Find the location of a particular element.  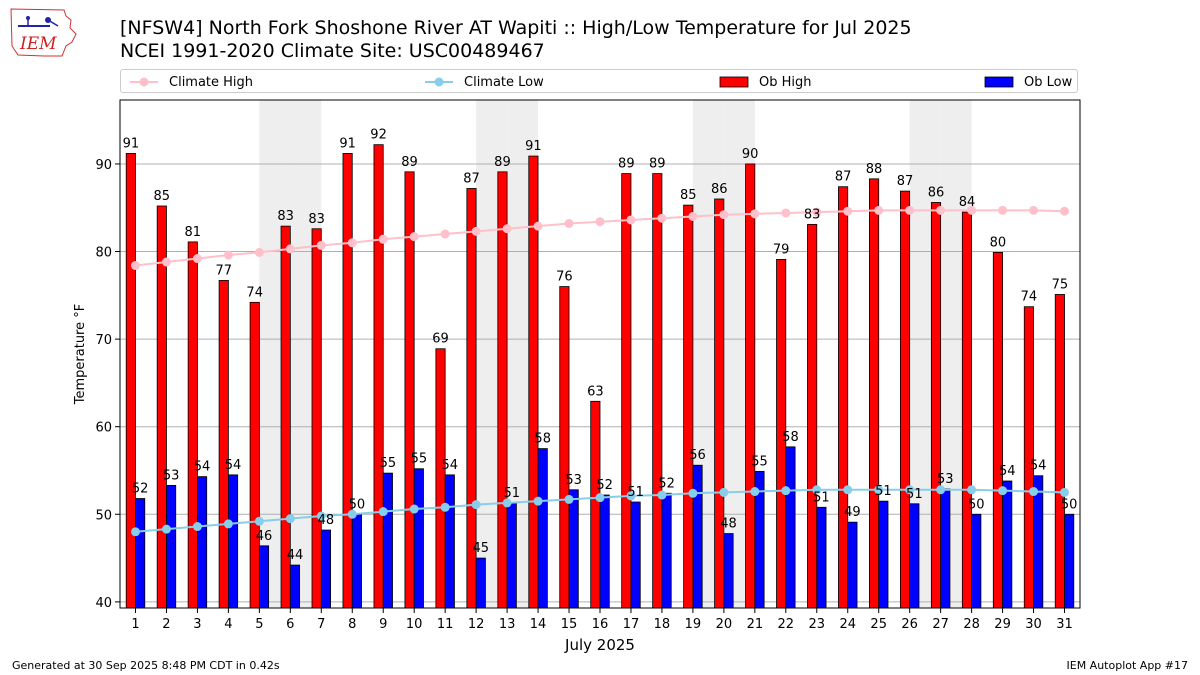

x-tick-label: 13 is located at coordinates (507, 624).